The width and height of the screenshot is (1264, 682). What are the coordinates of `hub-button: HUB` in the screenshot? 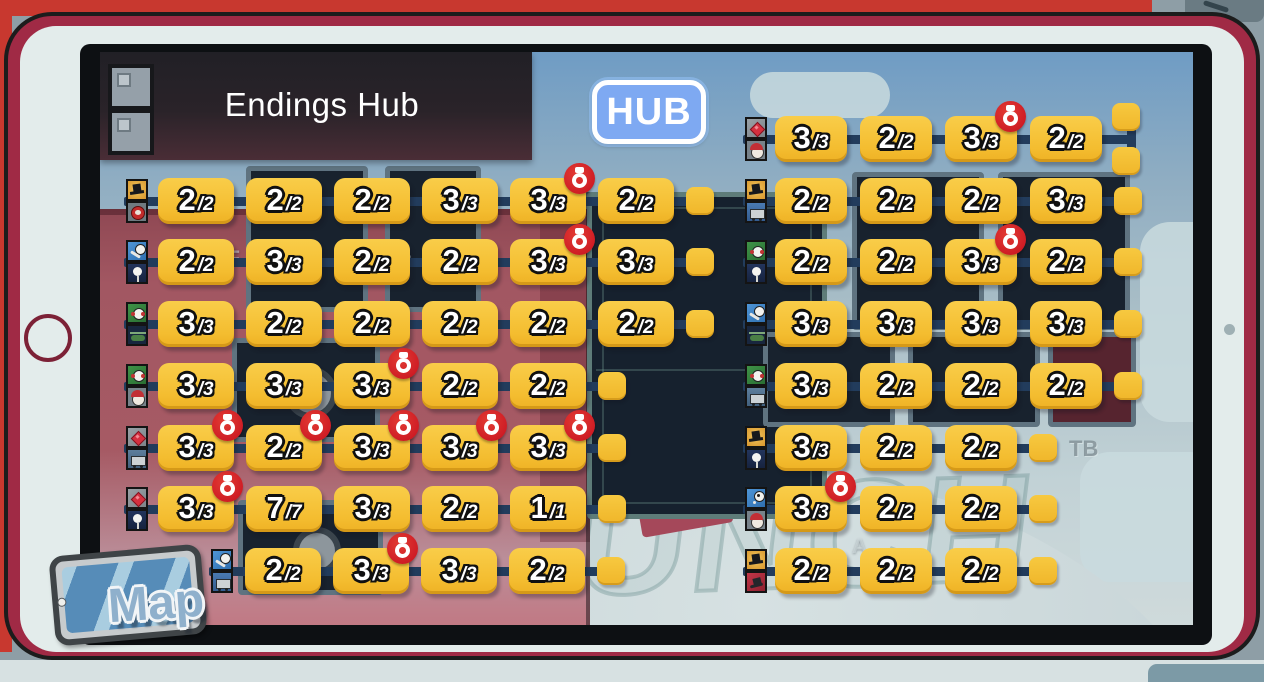 It's located at (649, 112).